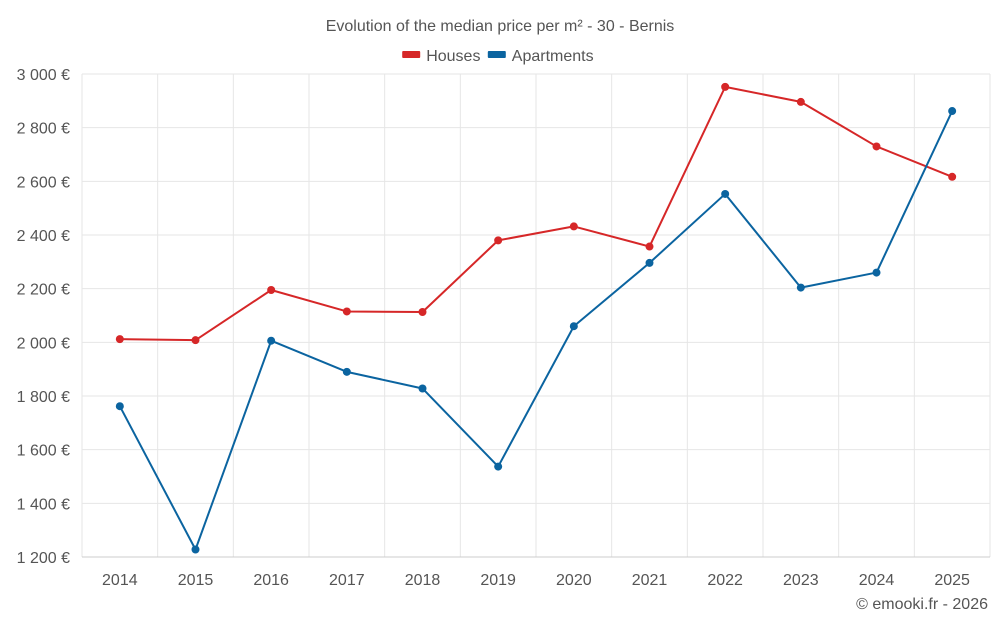 Image resolution: width=1000 pixels, height=625 pixels. Describe the element at coordinates (423, 580) in the screenshot. I see `x-tick-label: 2018` at that location.